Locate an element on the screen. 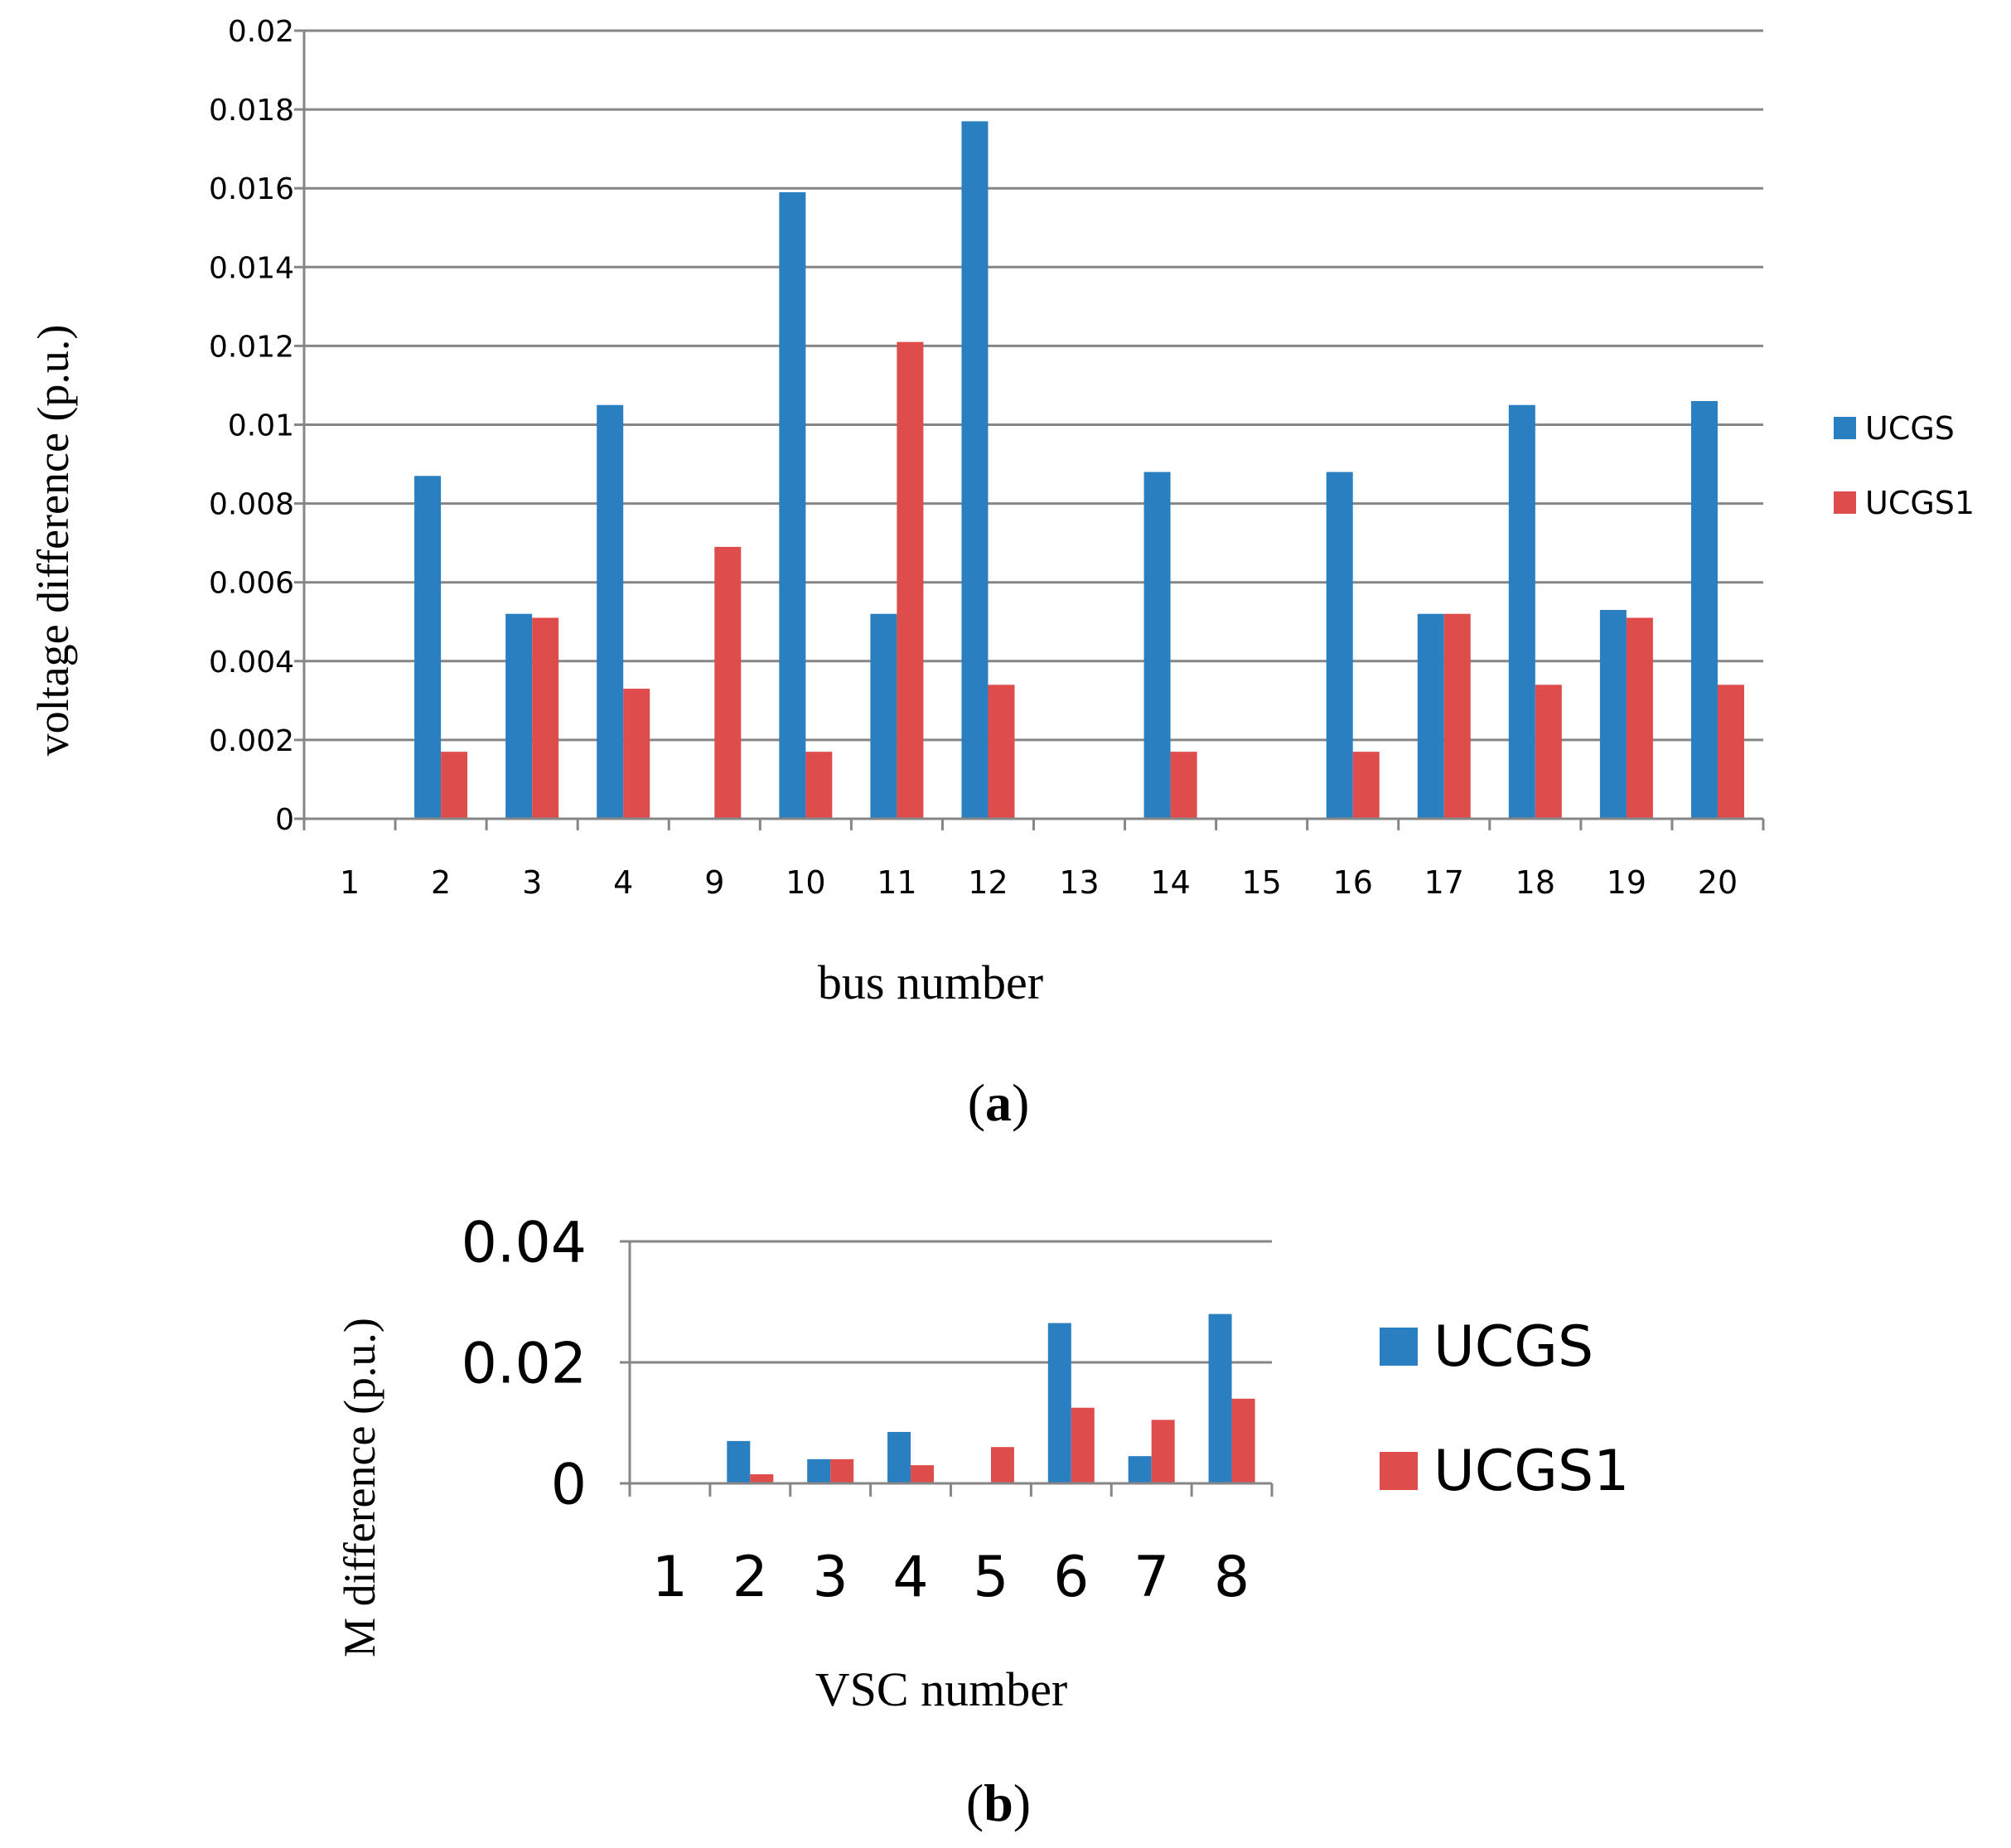 This screenshot has height=1848, width=2011. chart-a-y-tick-label: 0.014 is located at coordinates (252, 268).